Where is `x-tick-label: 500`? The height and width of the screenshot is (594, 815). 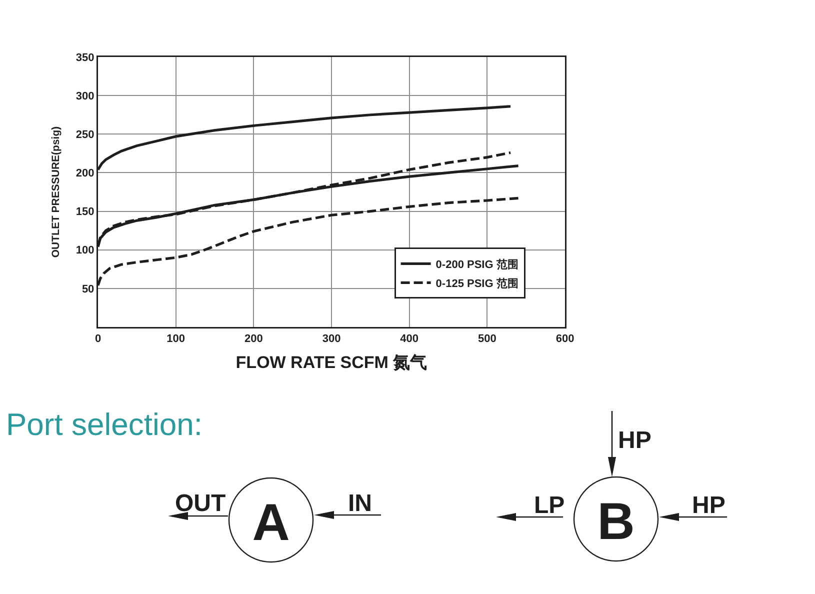 x-tick-label: 500 is located at coordinates (487, 338).